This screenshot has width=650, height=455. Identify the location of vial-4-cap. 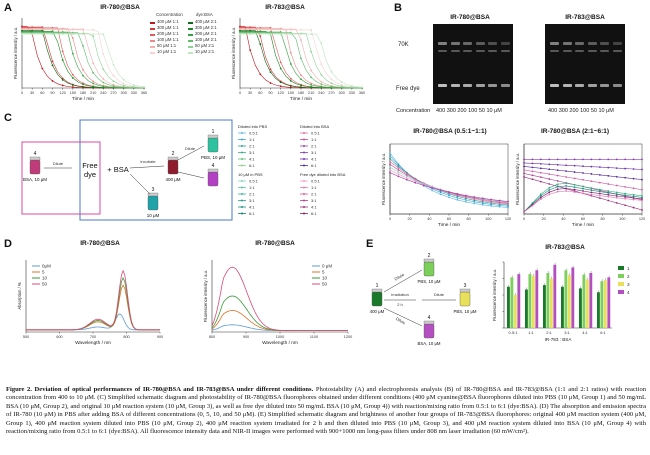
(35, 158).